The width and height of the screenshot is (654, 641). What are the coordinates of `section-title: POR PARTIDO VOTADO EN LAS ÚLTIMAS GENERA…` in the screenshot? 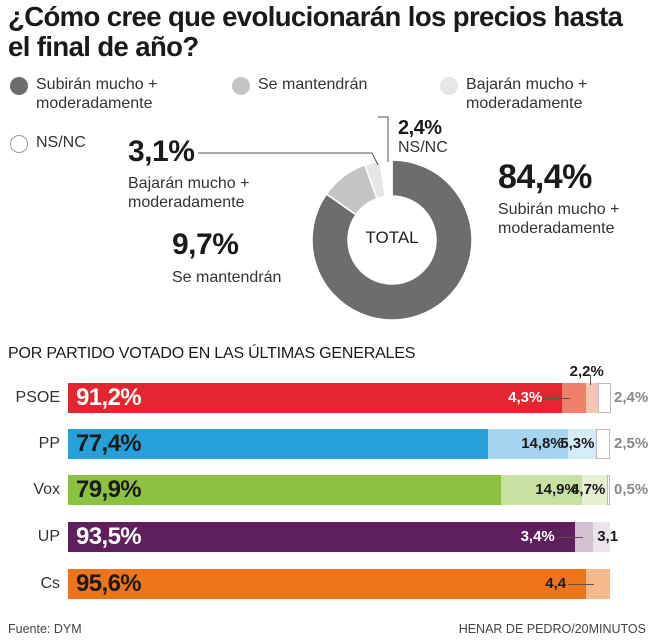 It's located at (212, 353).